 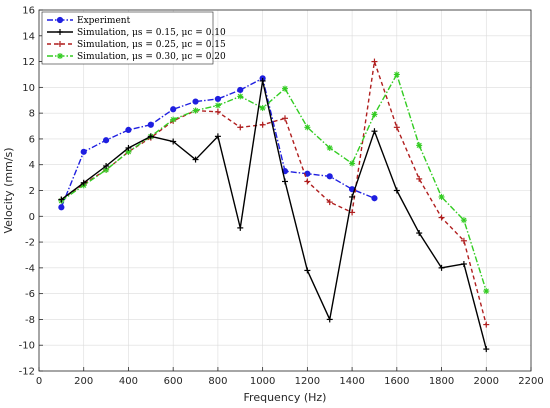 What do you see at coordinates (8, 190) in the screenshot?
I see `y-axis-label: Velocity (mm/s)` at bounding box center [8, 190].